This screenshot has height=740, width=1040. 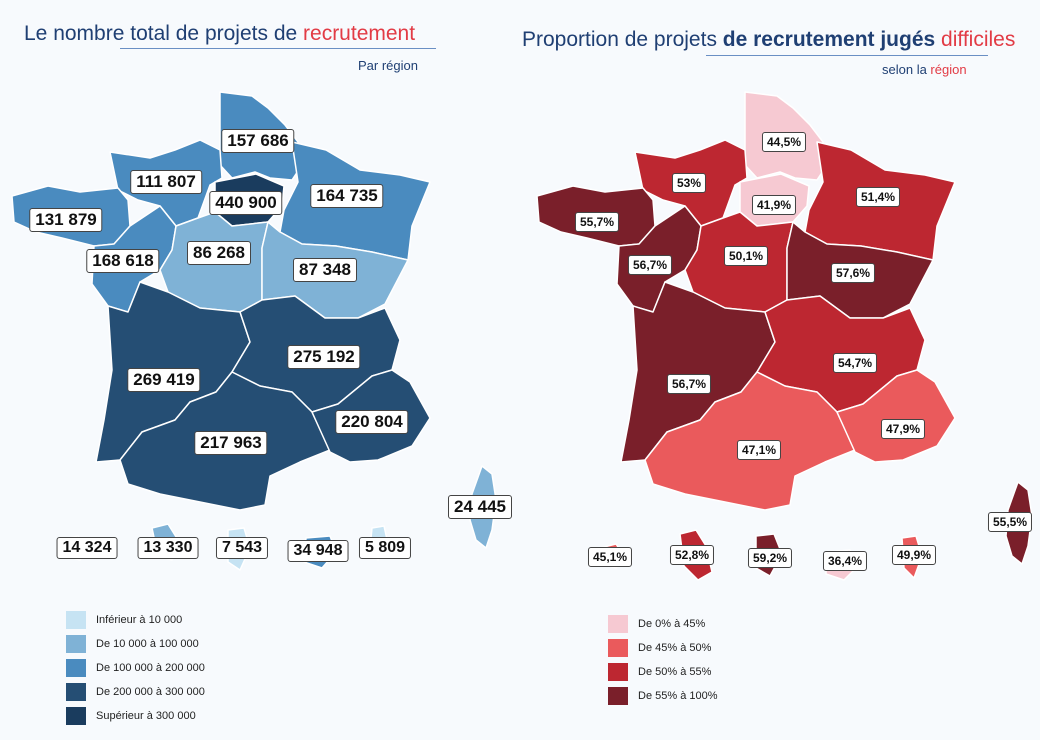 What do you see at coordinates (906, 69) in the screenshot?
I see `right-subtitle-text: selon la` at bounding box center [906, 69].